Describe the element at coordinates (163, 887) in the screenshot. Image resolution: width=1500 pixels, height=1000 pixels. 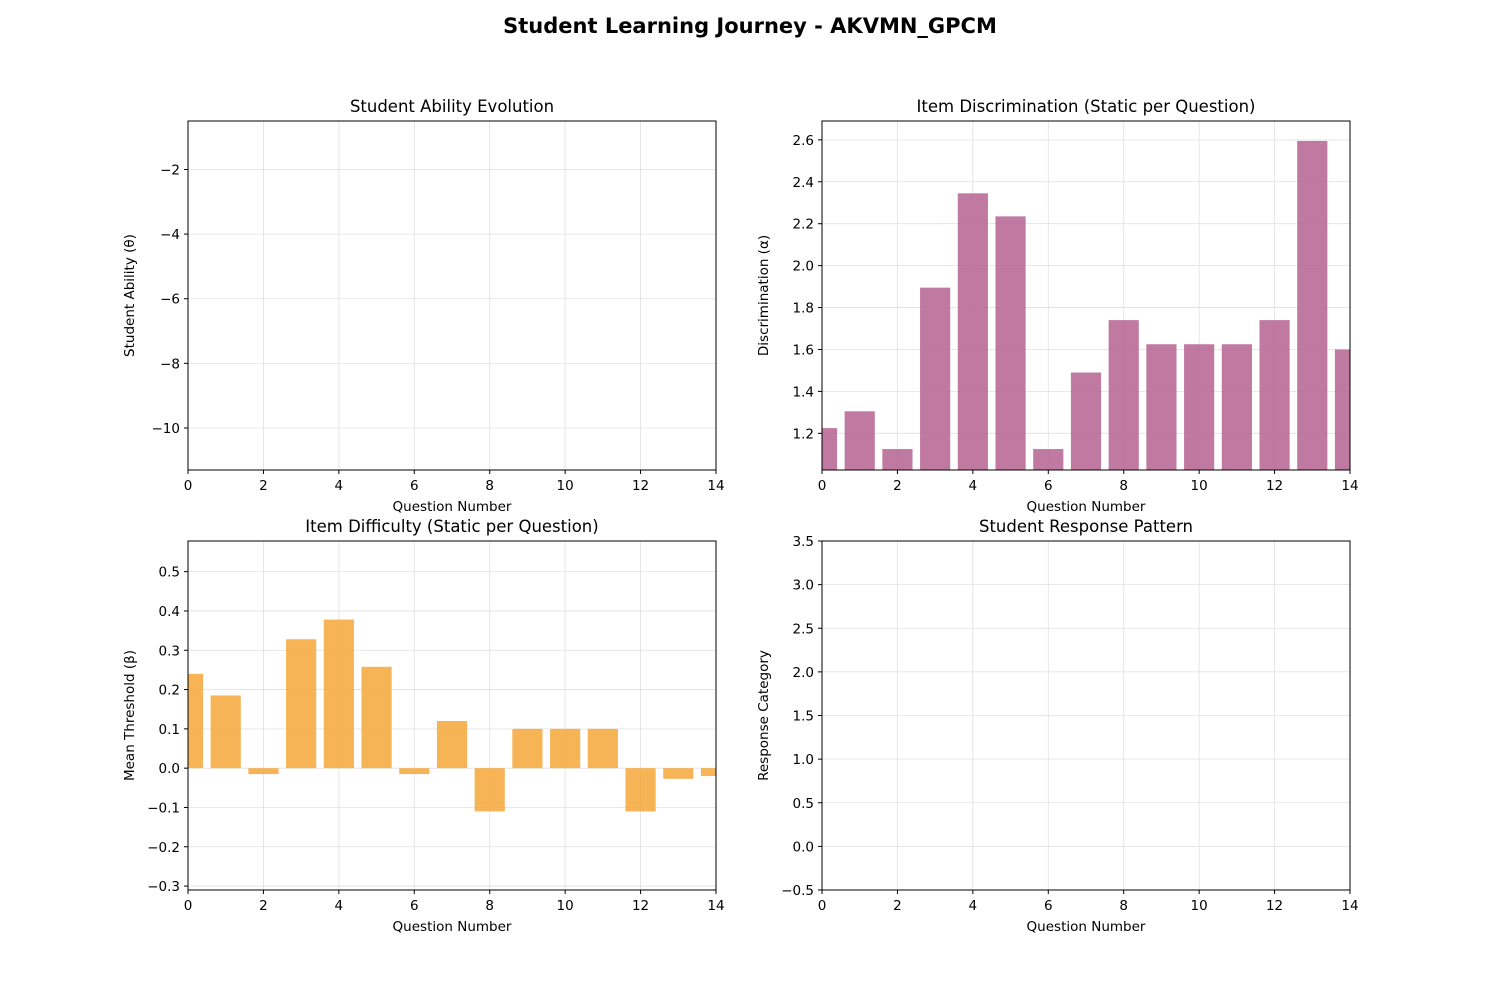
I see `y-tick-label: −0.3` at that location.